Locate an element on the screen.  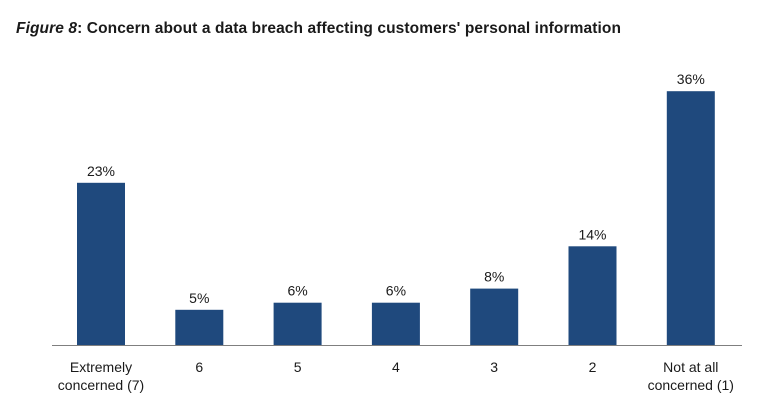
category-label-line: 4 is located at coordinates (396, 367).